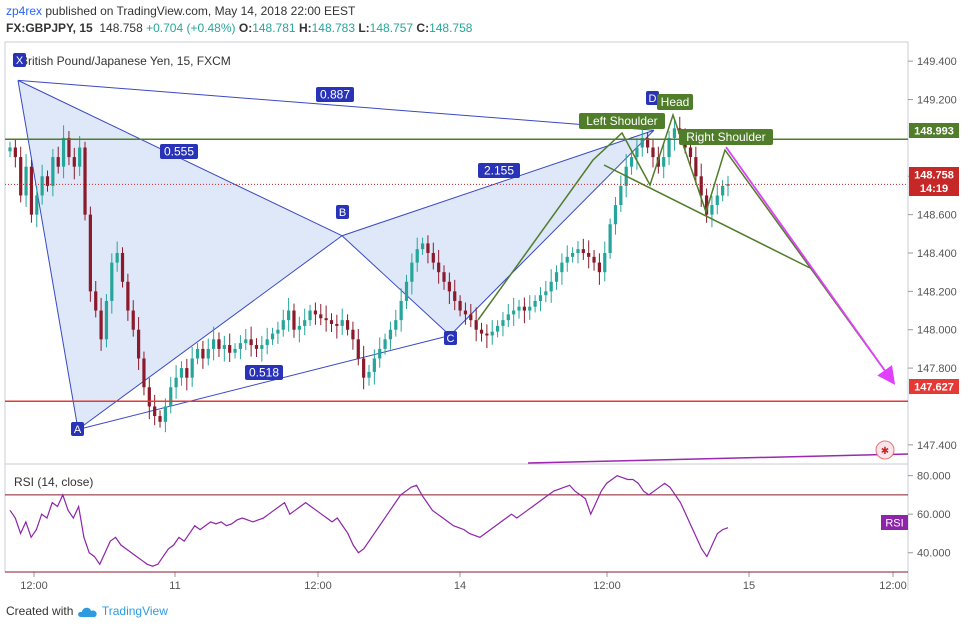 Image resolution: width=968 pixels, height=630 pixels. What do you see at coordinates (675, 102) in the screenshot?
I see `head-annotation: Head` at bounding box center [675, 102].